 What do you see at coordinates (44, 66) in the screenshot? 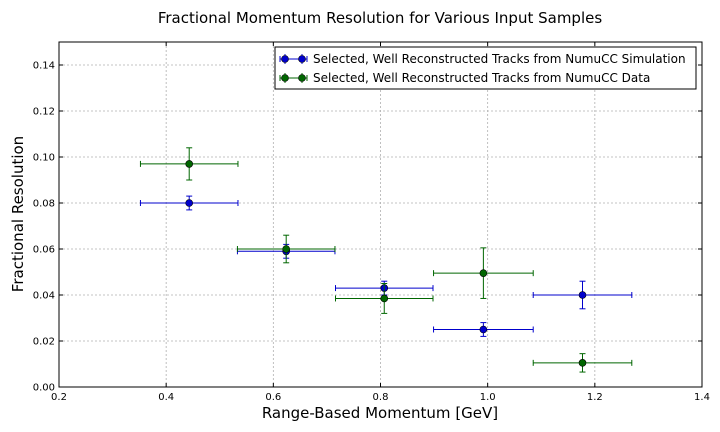
I see `y-tick-label: 0.14` at bounding box center [44, 66].